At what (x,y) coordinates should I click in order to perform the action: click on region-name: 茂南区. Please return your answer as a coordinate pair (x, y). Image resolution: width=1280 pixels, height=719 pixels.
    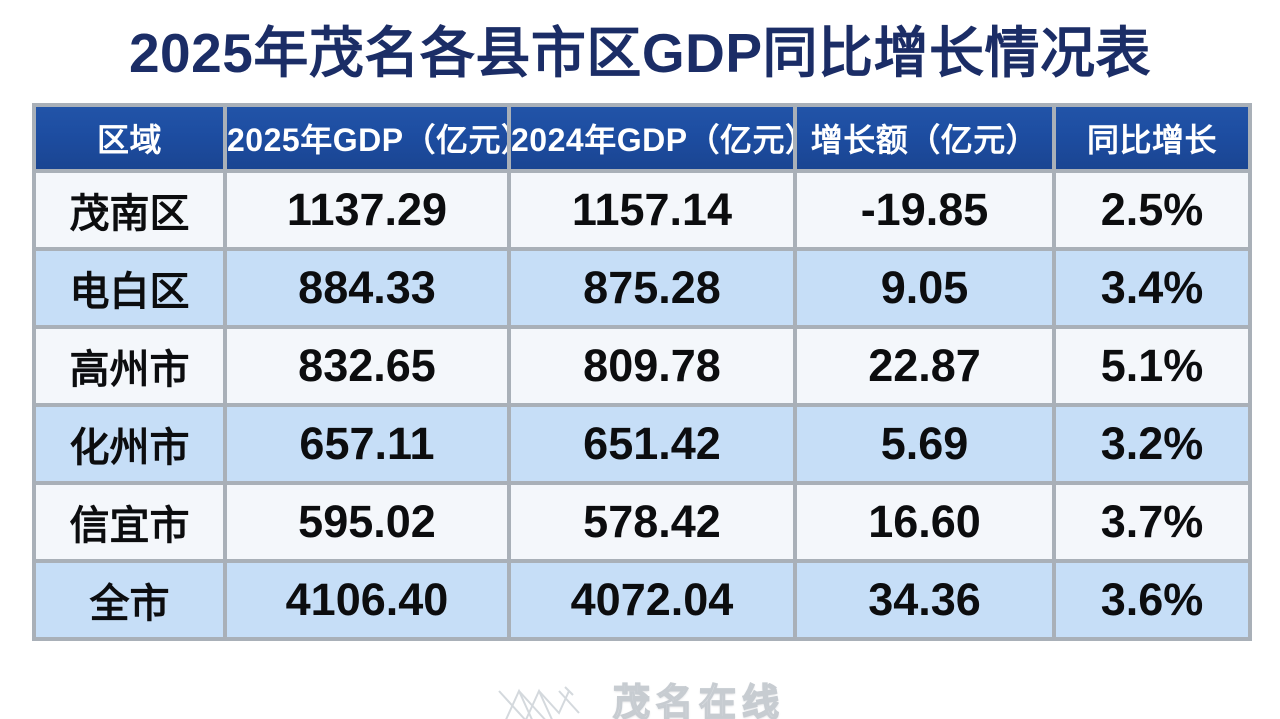
    Looking at the image, I should click on (129, 210).